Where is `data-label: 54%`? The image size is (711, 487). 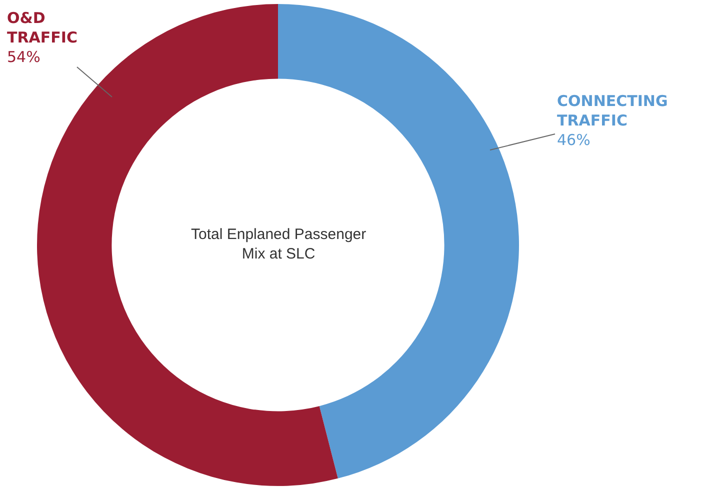
data-label: 54% is located at coordinates (23, 57).